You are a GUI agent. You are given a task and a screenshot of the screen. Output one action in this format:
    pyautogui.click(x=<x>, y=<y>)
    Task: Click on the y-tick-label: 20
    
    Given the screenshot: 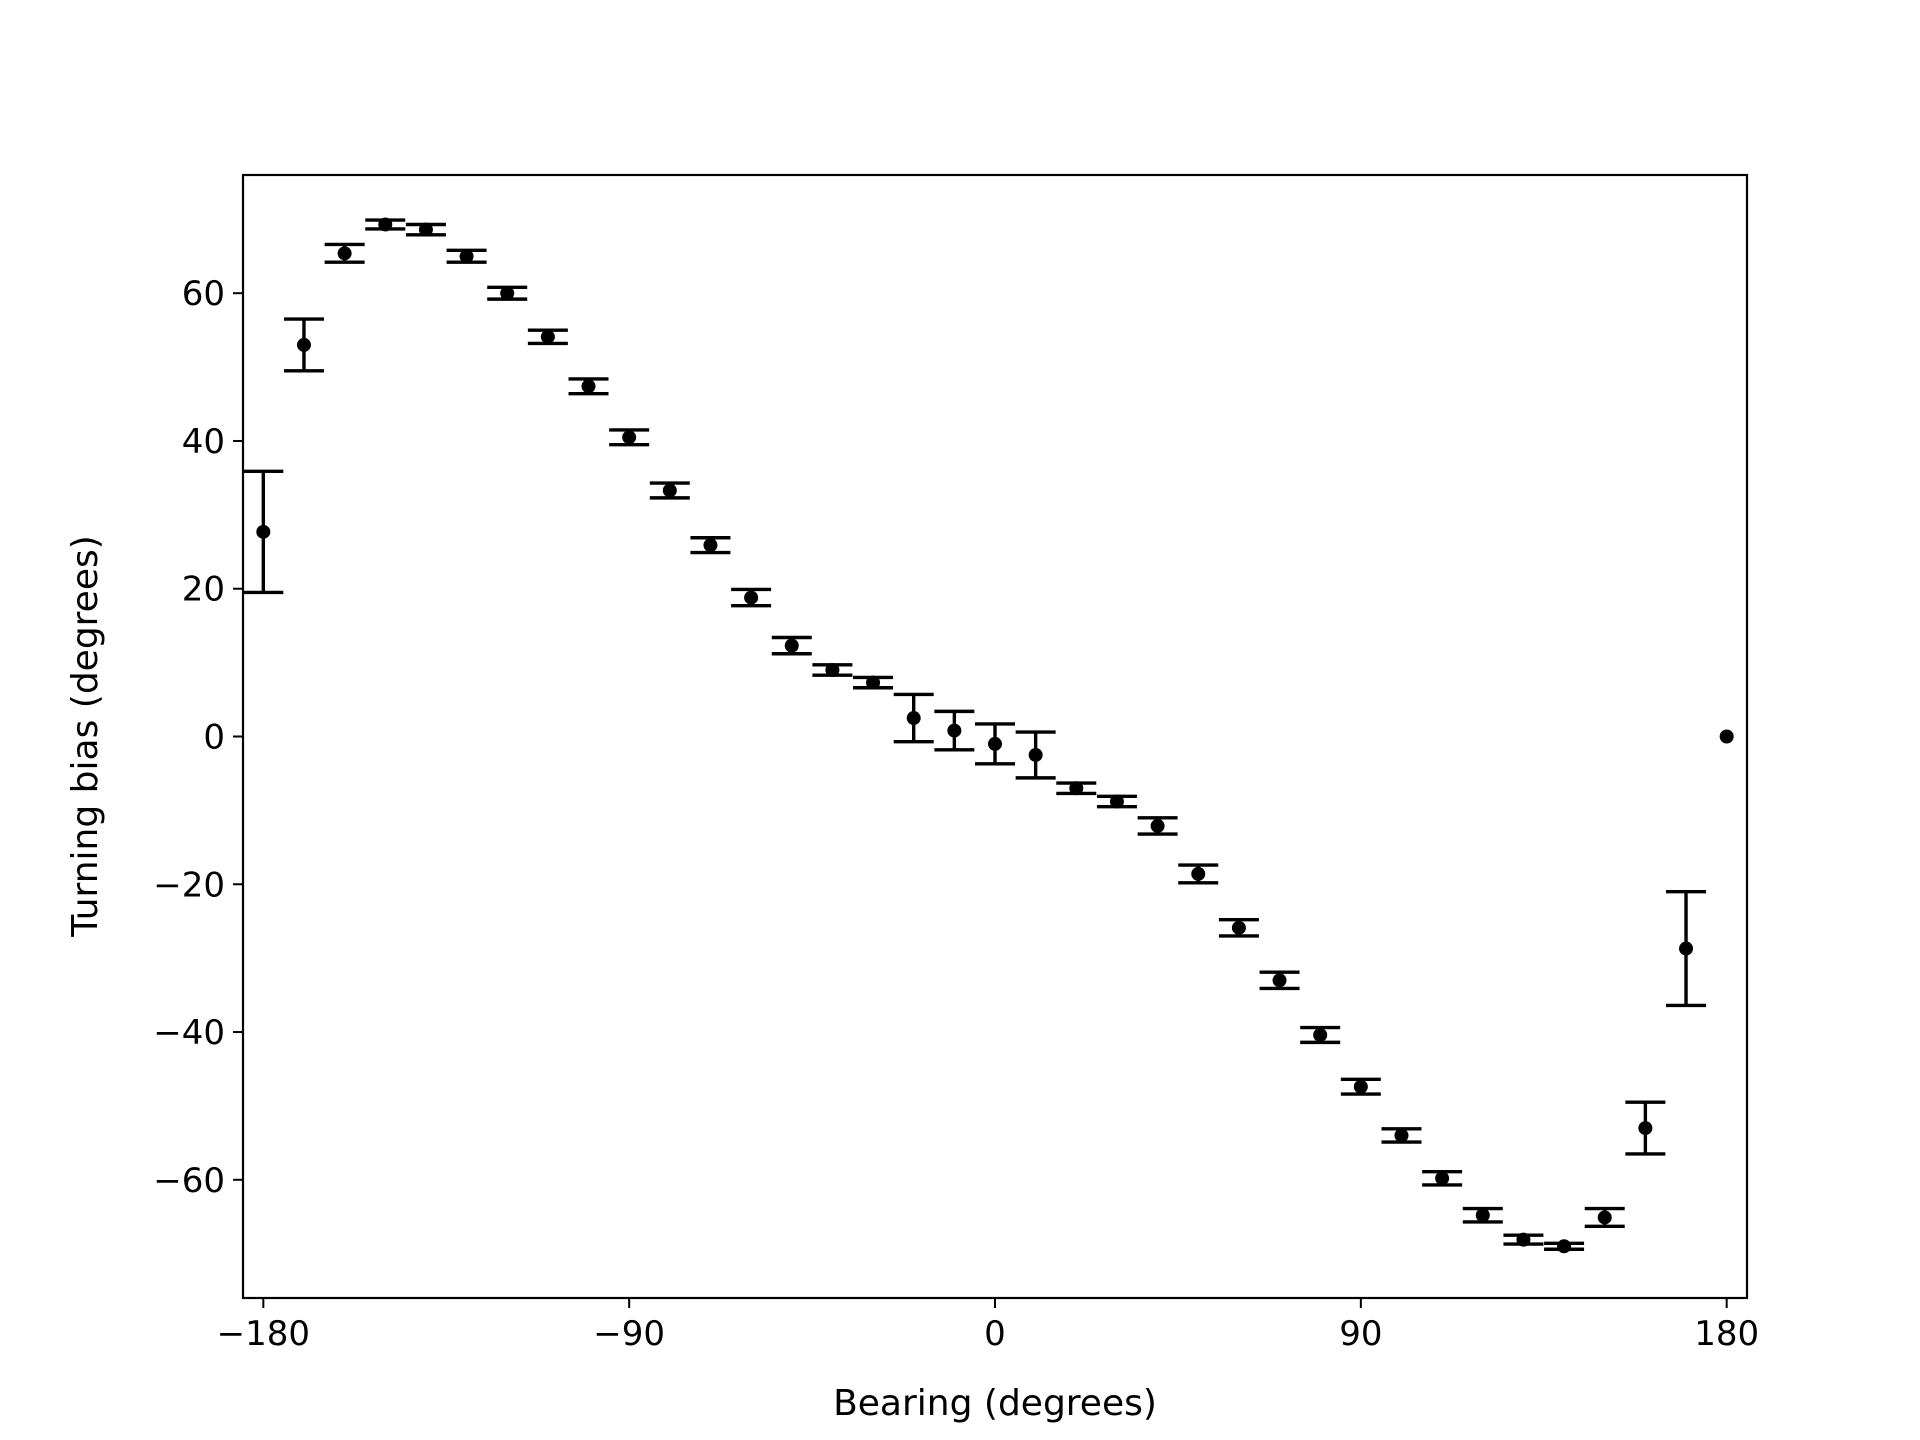 What is the action you would take?
    pyautogui.click(x=203, y=590)
    